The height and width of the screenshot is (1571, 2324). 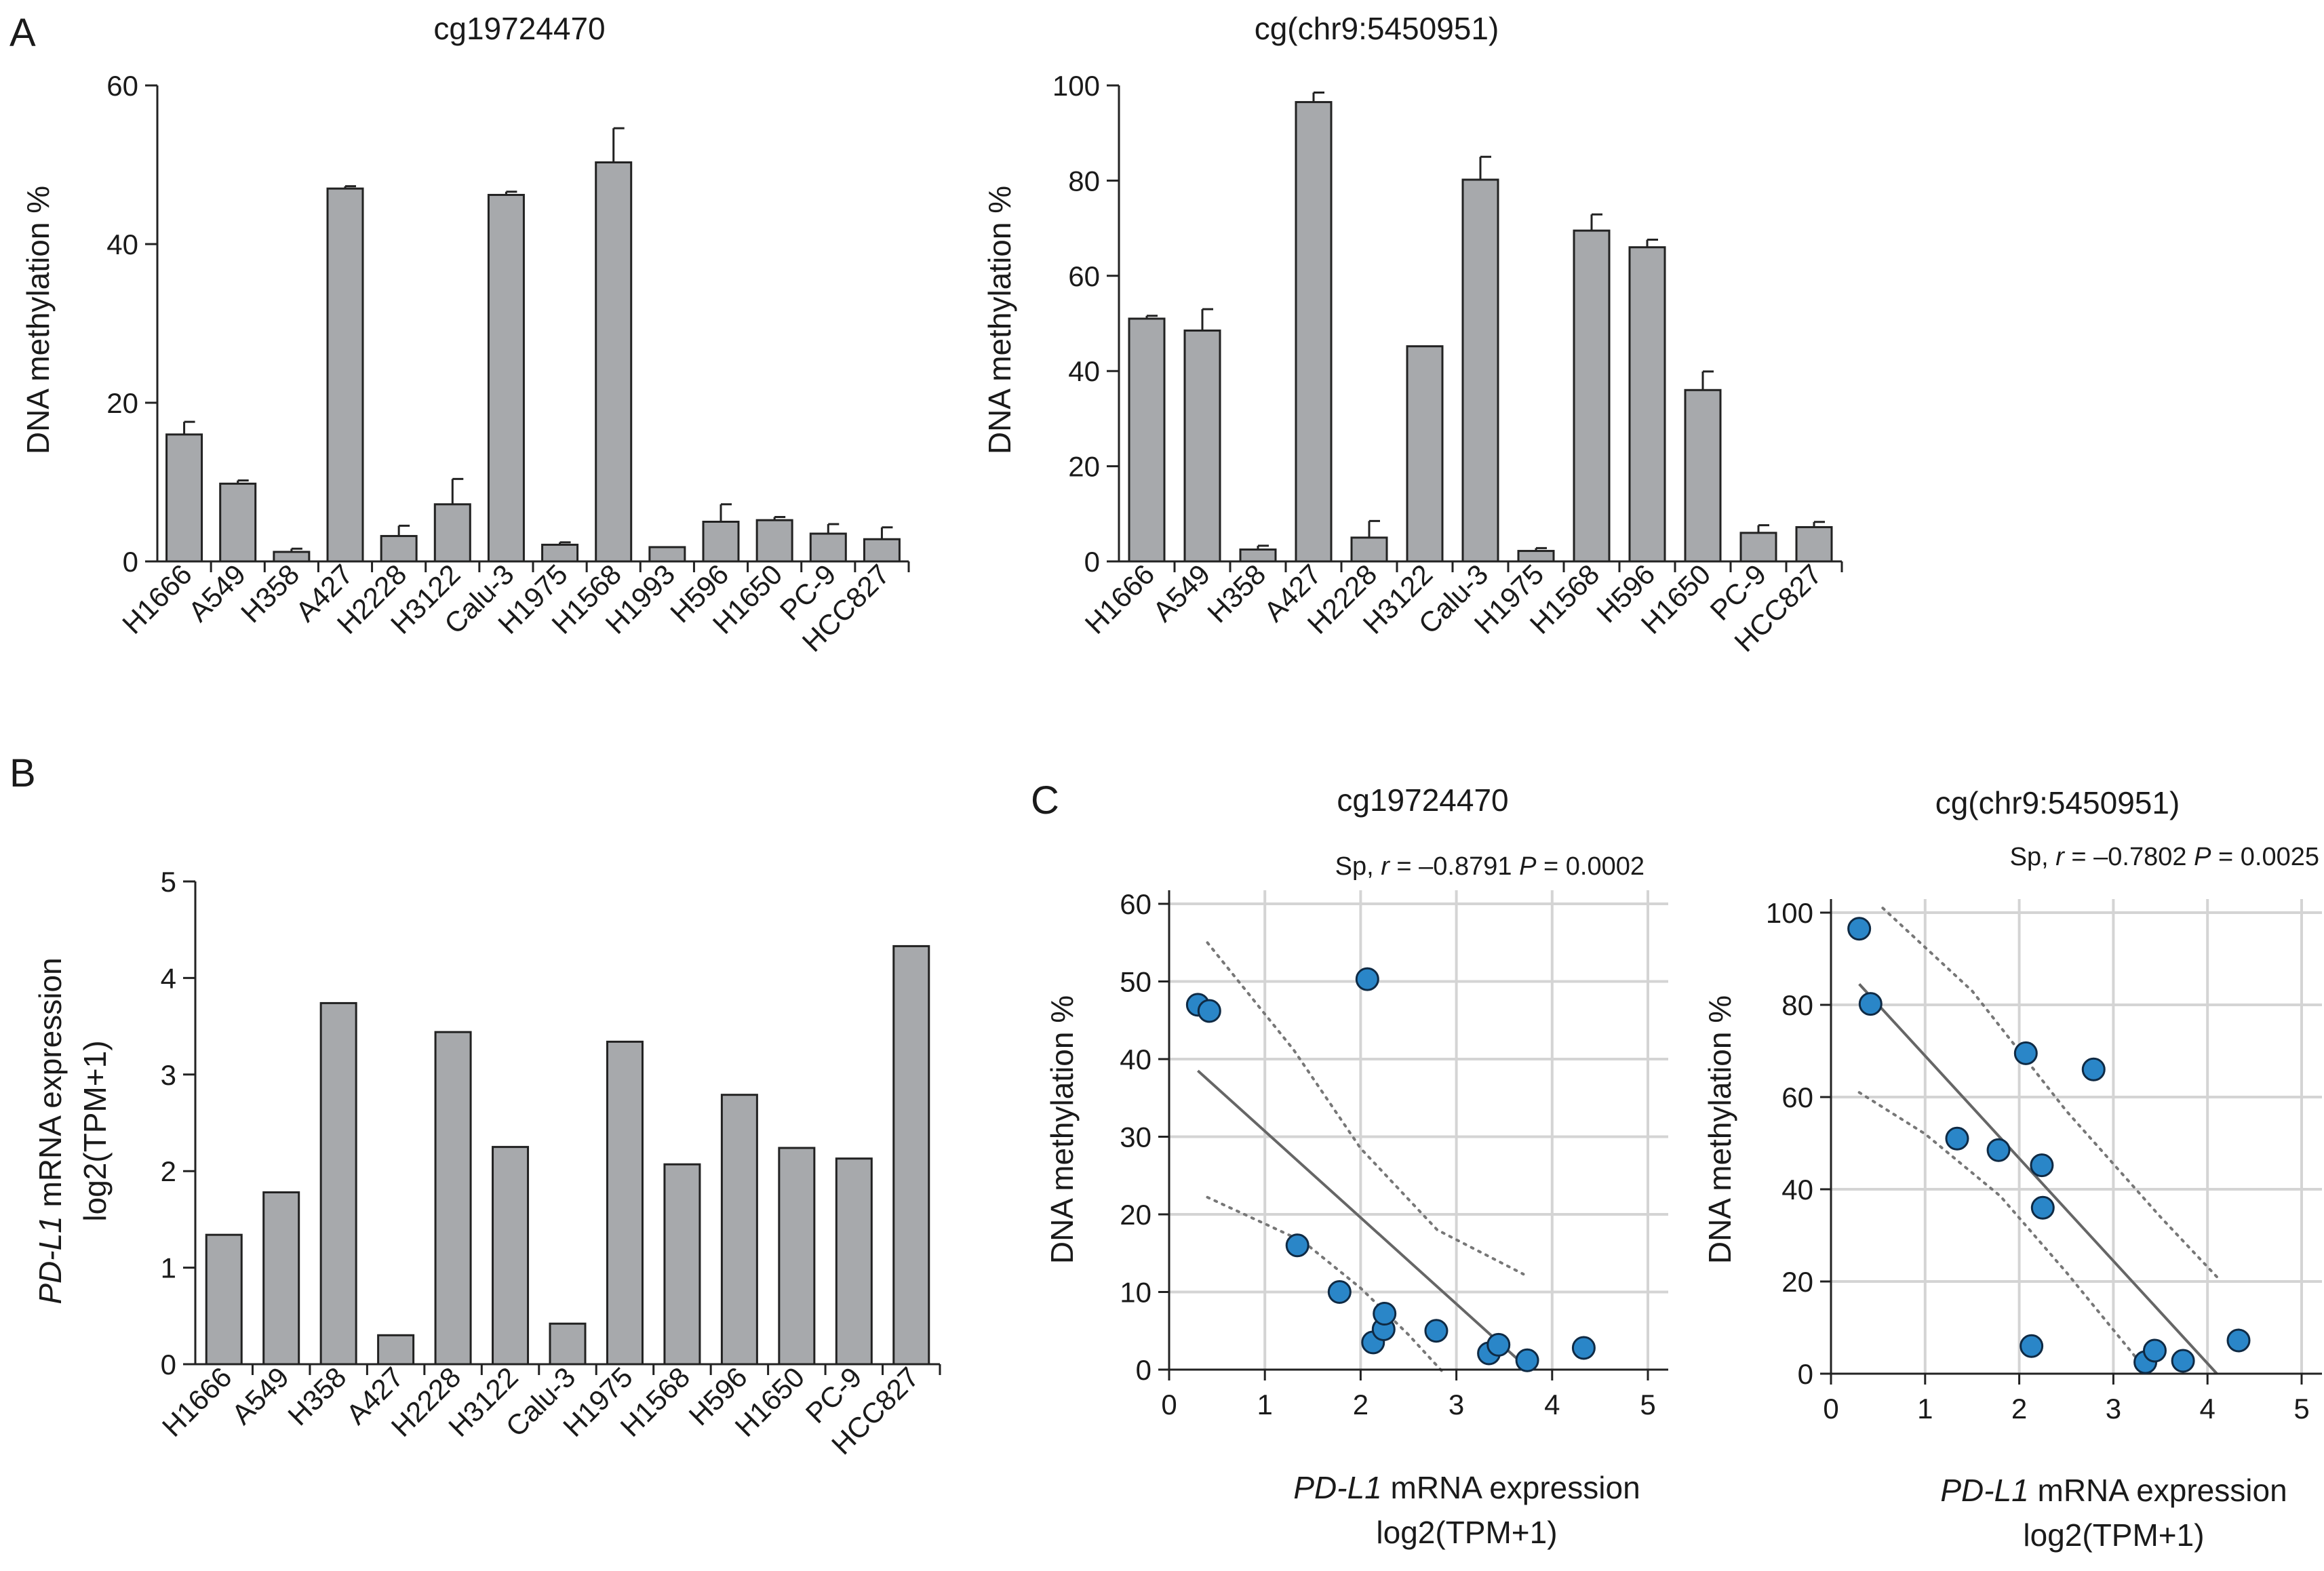 What do you see at coordinates (1337, 1487) in the screenshot?
I see `chart-c1-xlabel-italic: PD-L1` at bounding box center [1337, 1487].